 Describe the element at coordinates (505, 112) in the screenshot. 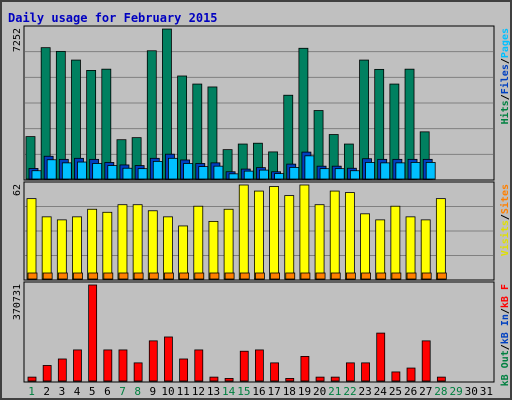

I see `legend-entry: Hits` at that location.